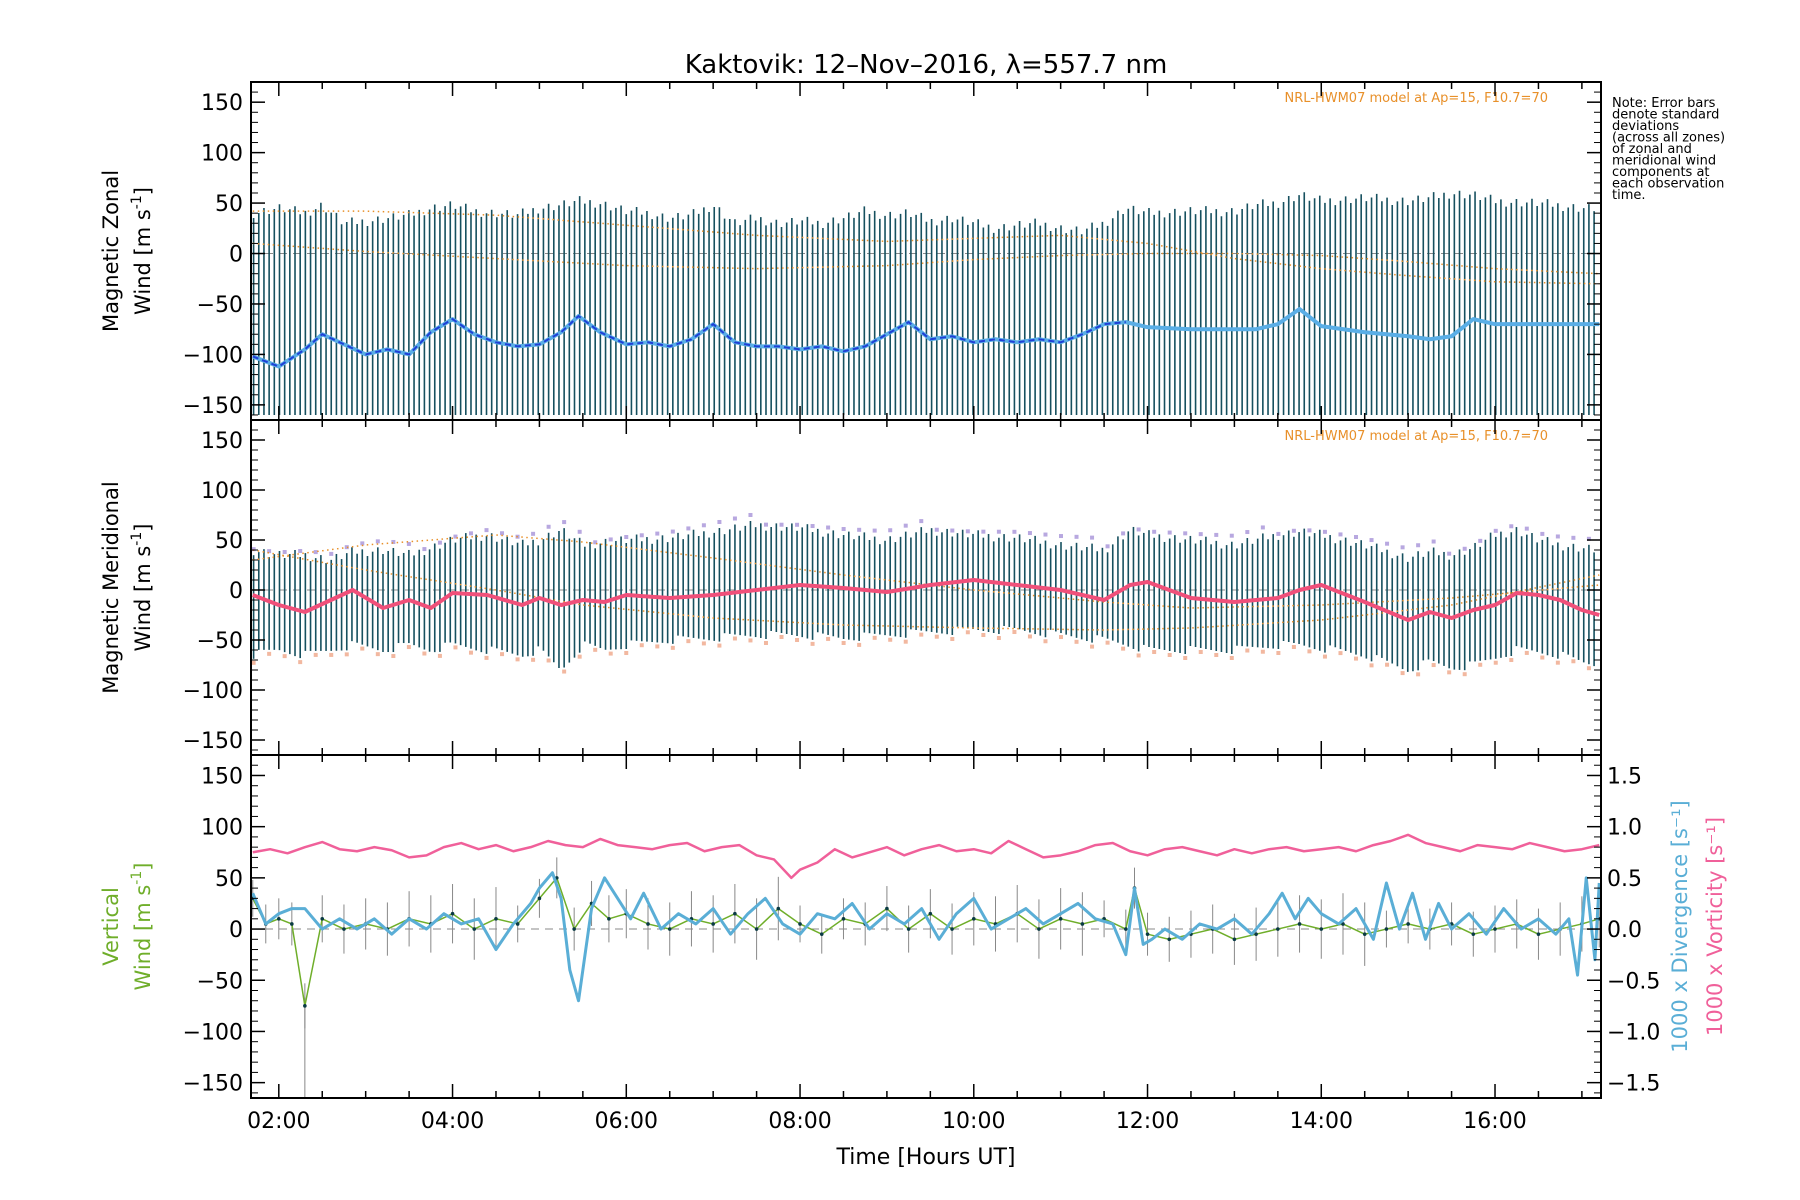 The width and height of the screenshot is (1800, 1200). I want to click on y-tick-label: −50, so click(220, 641).